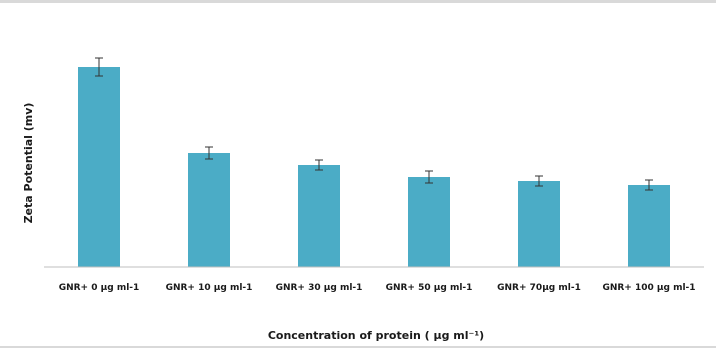  What do you see at coordinates (539, 288) in the screenshot?
I see `x-tick-label-4: GNR+ 70μg ml-1` at bounding box center [539, 288].